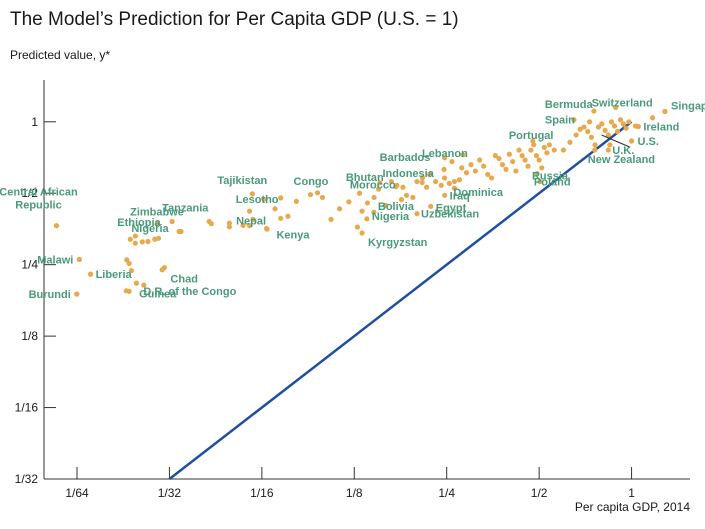 The width and height of the screenshot is (705, 529). I want to click on country-label-morocco: Morocco, so click(373, 186).